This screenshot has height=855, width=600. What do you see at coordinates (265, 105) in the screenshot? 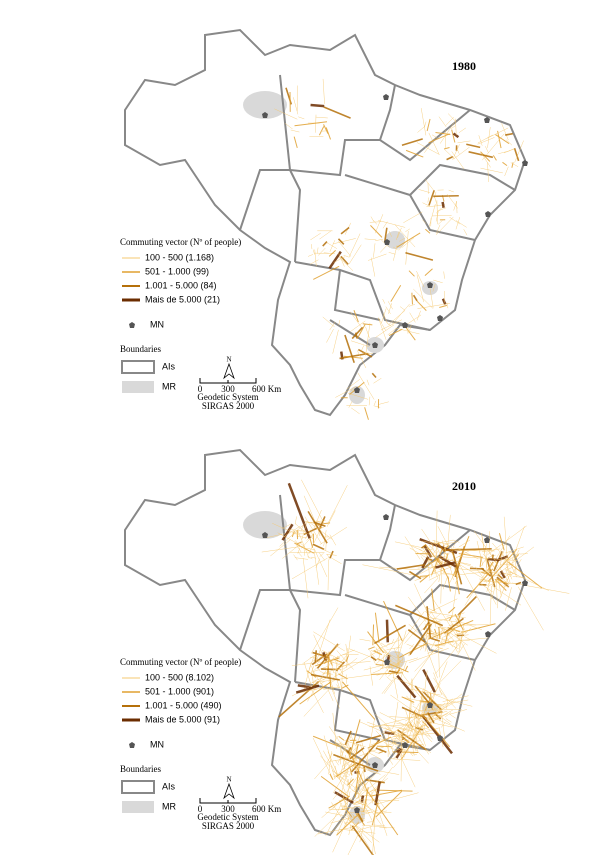
I see `metro-region` at bounding box center [265, 105].